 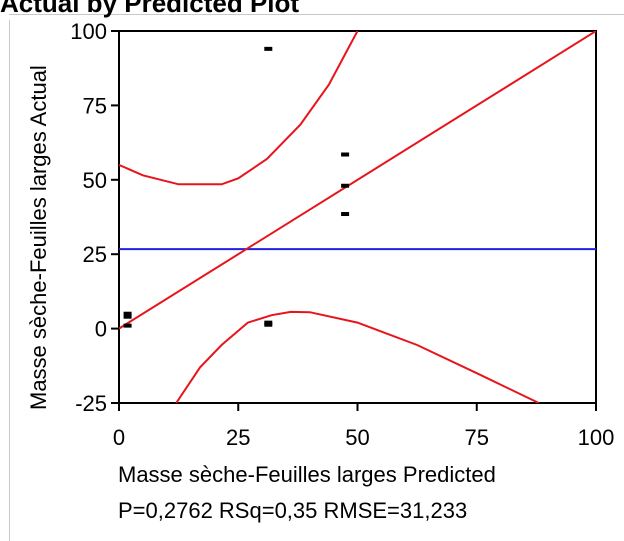 What do you see at coordinates (91, 403) in the screenshot?
I see `y-tick-label: -25` at bounding box center [91, 403].